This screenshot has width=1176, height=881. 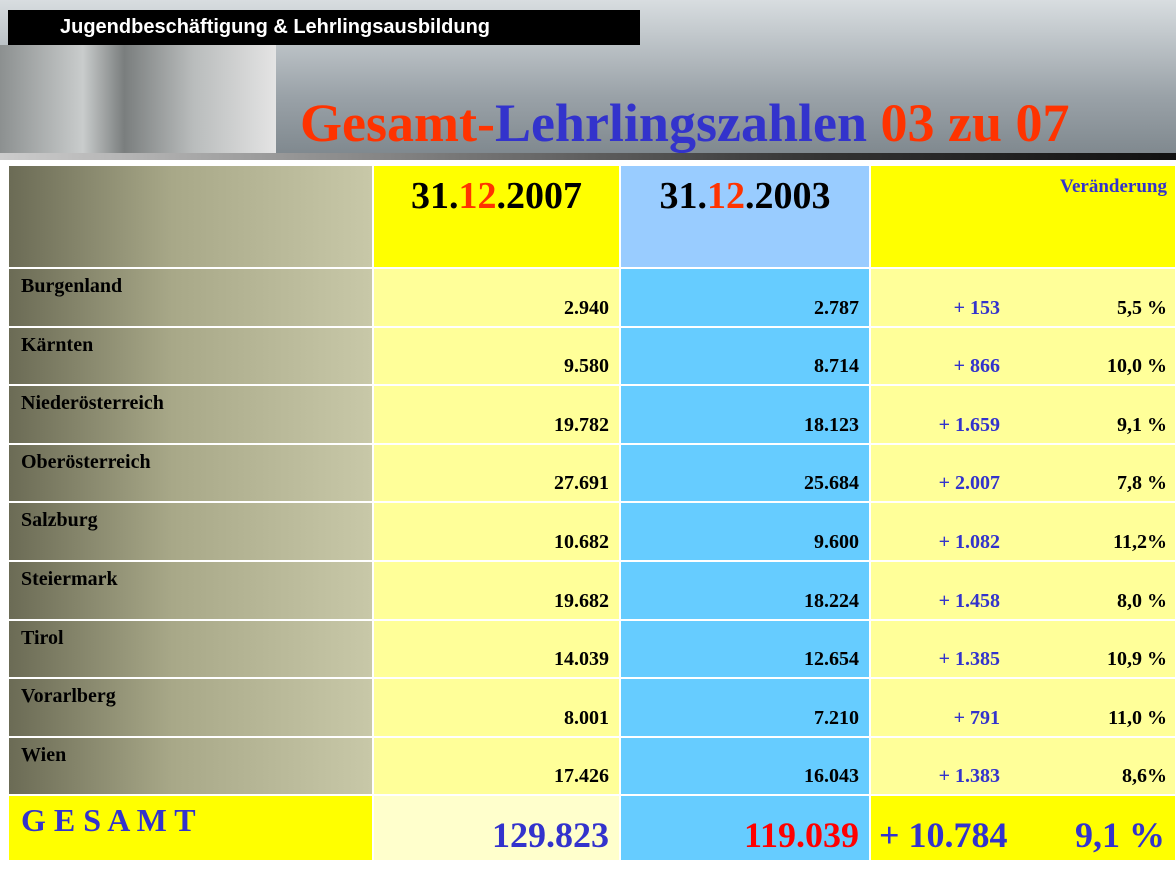 I want to click on row-label-cell: Salzburg, so click(x=190, y=531).